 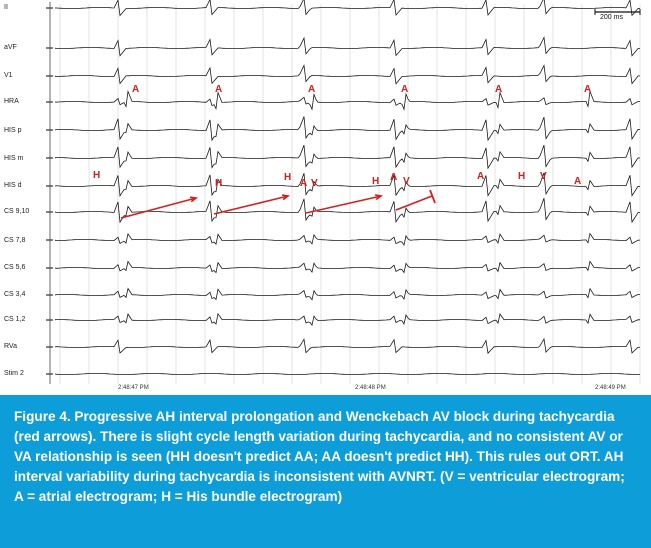 I want to click on marker-a-hra-6: A, so click(x=588, y=89).